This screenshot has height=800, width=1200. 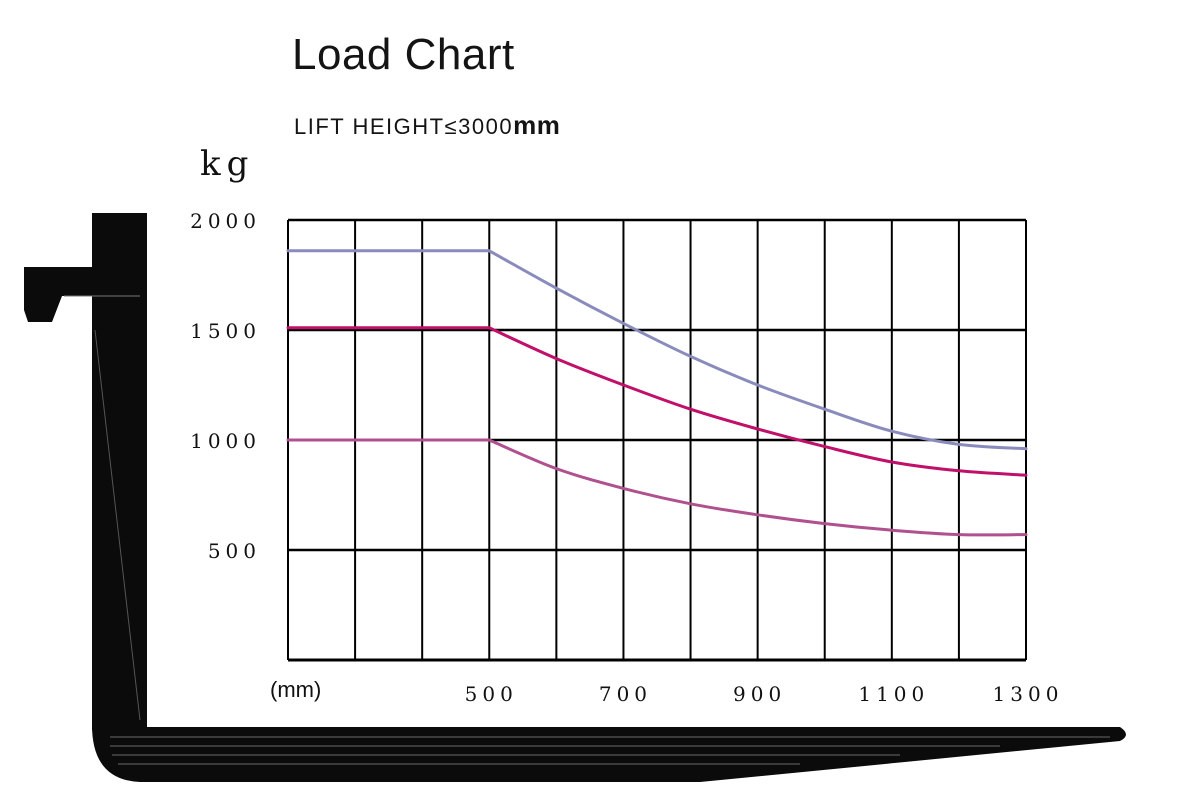 I want to click on subtitle-unit: mm, so click(x=537, y=125).